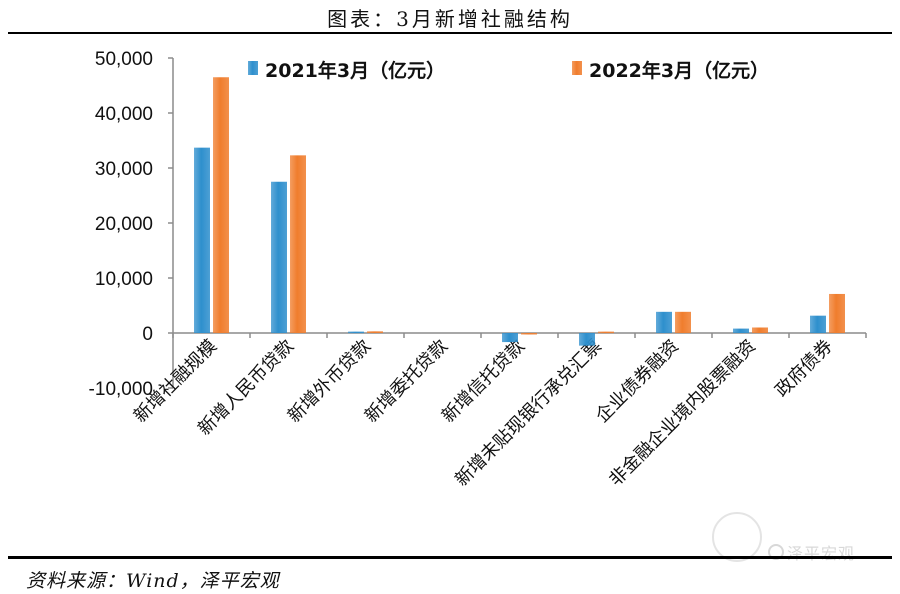  What do you see at coordinates (153, 581) in the screenshot?
I see `source-note: 资料来源：Wind，泽平宏观` at bounding box center [153, 581].